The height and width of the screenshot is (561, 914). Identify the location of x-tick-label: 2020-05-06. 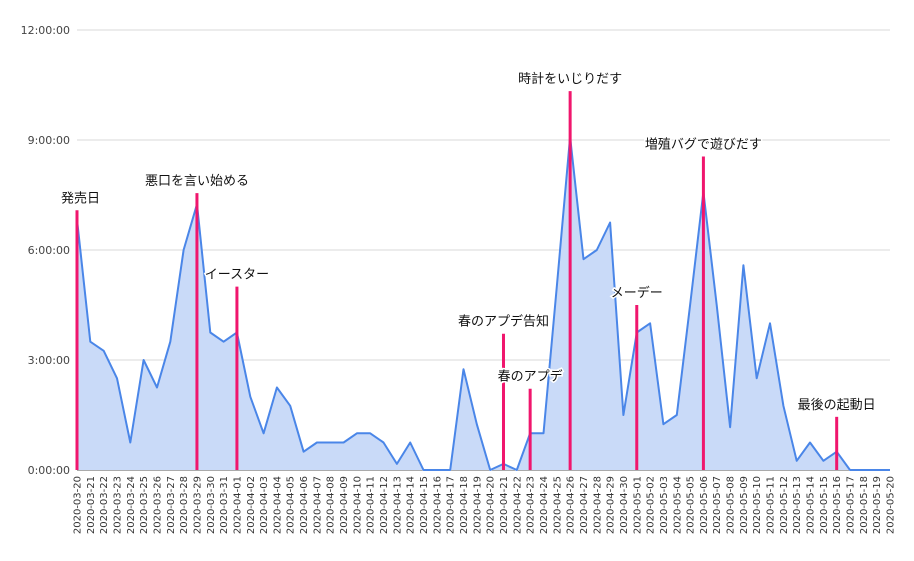
(704, 505).